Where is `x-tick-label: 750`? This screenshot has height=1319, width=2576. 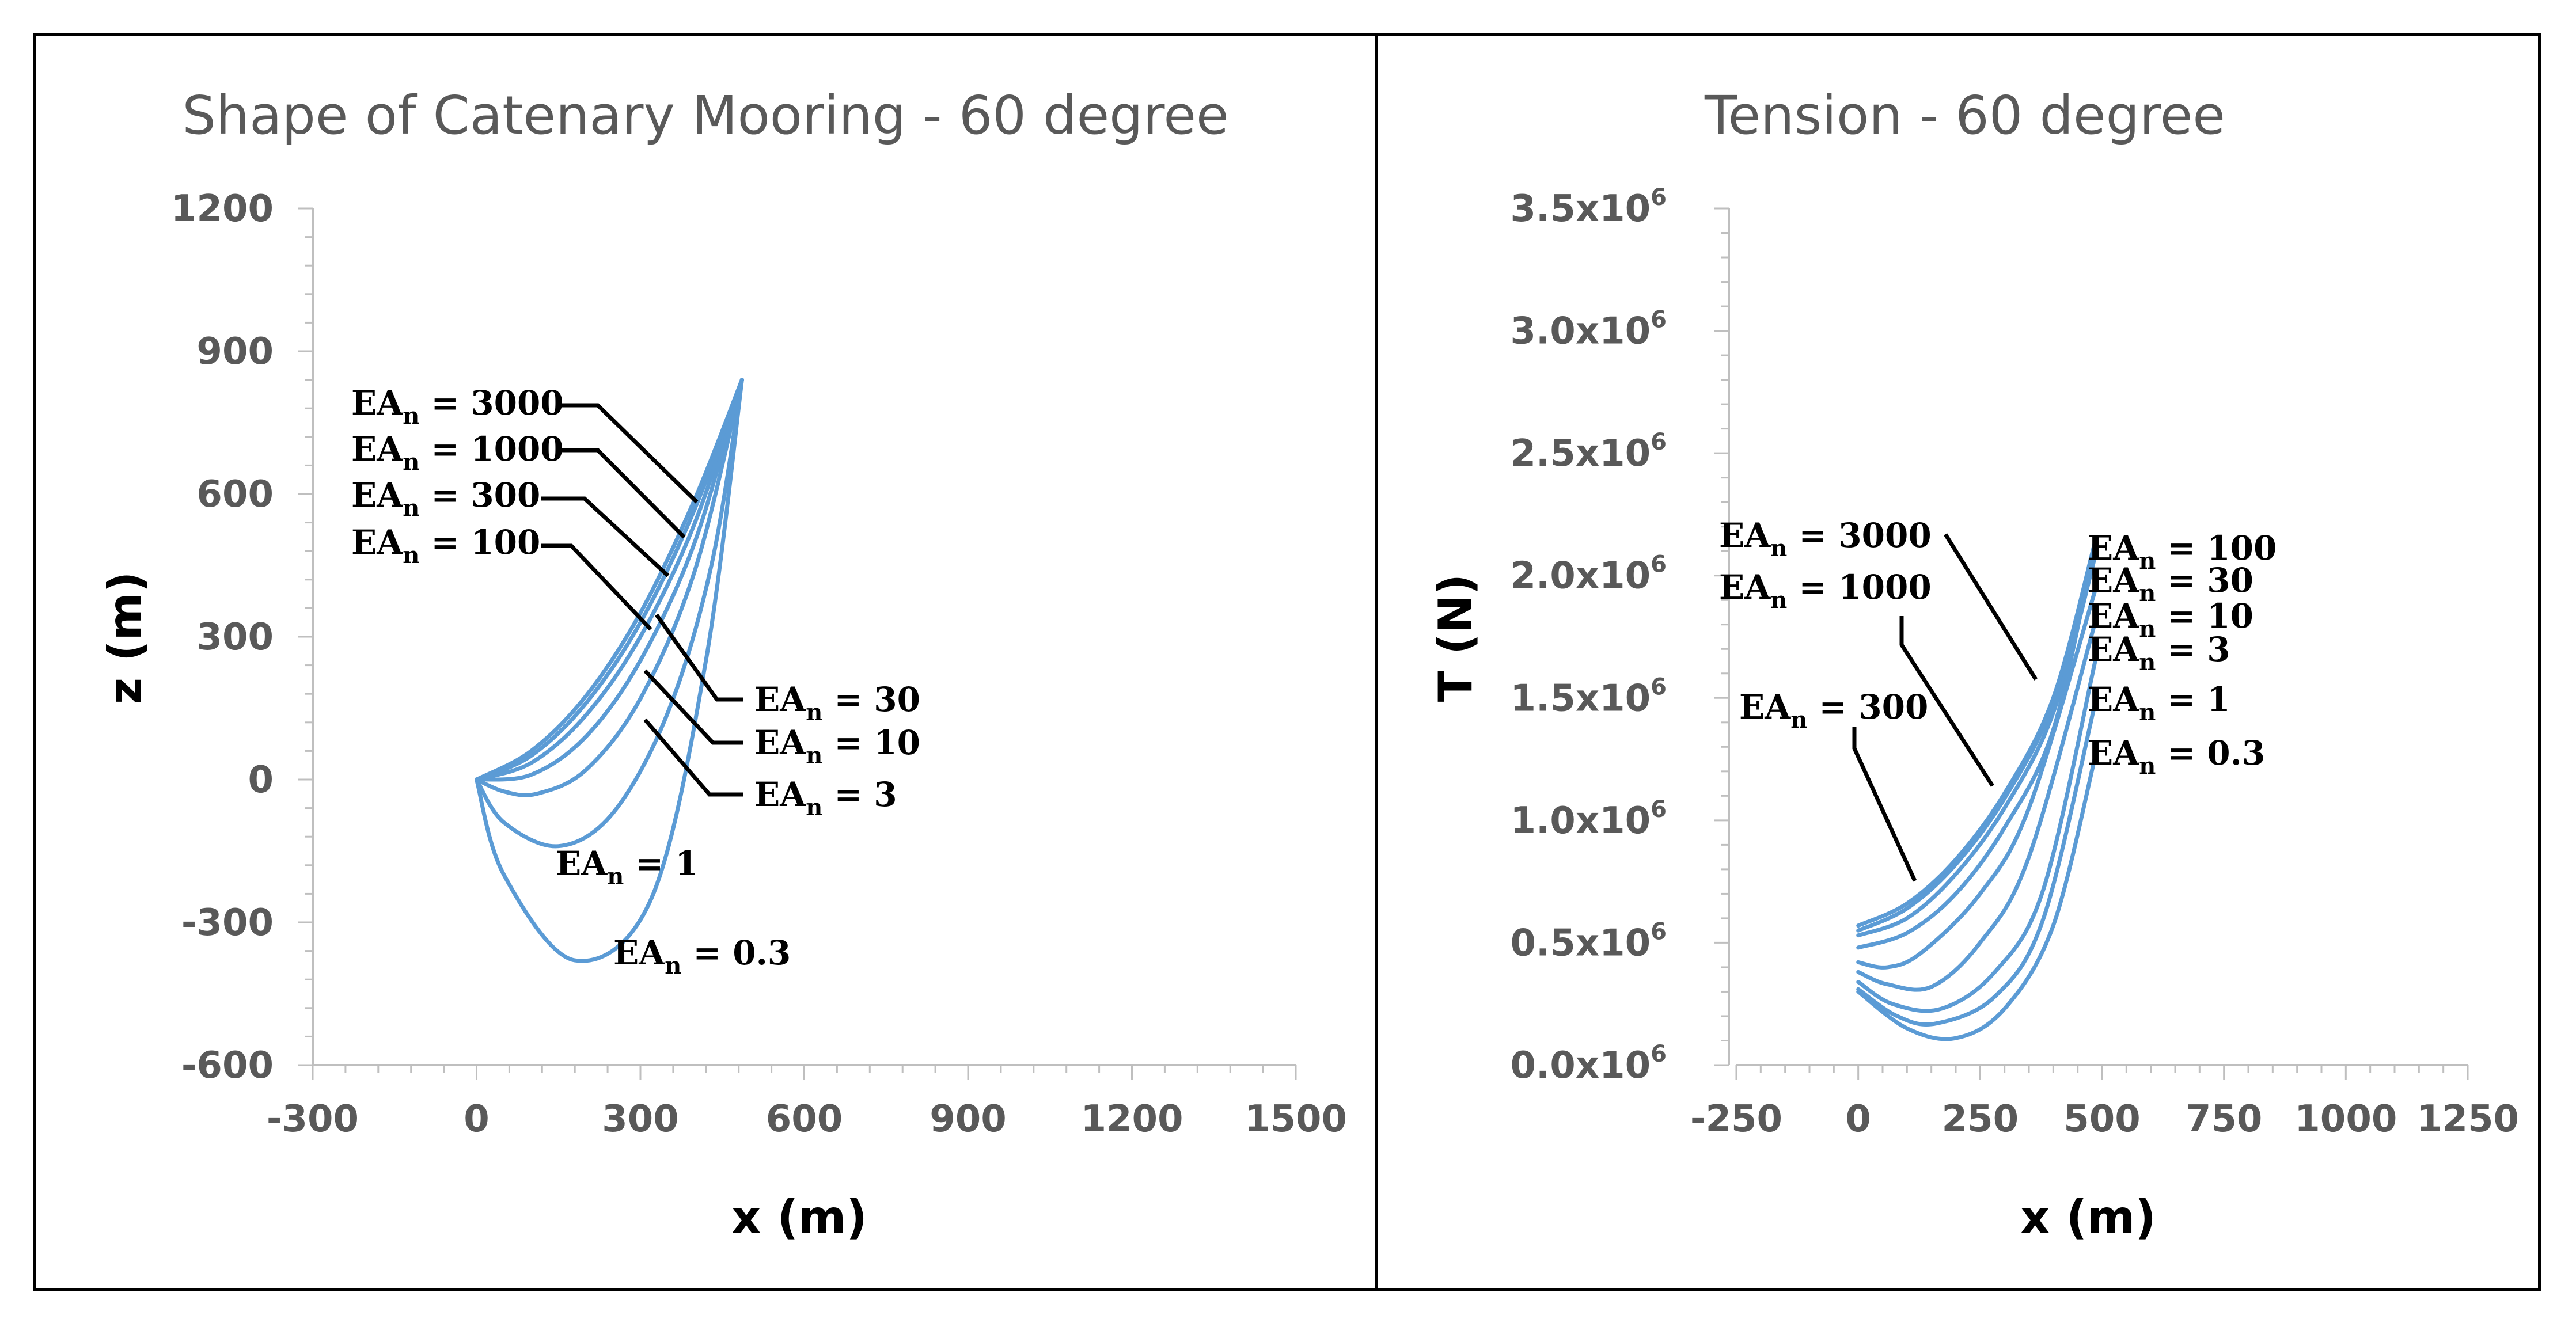 x-tick-label: 750 is located at coordinates (2224, 1119).